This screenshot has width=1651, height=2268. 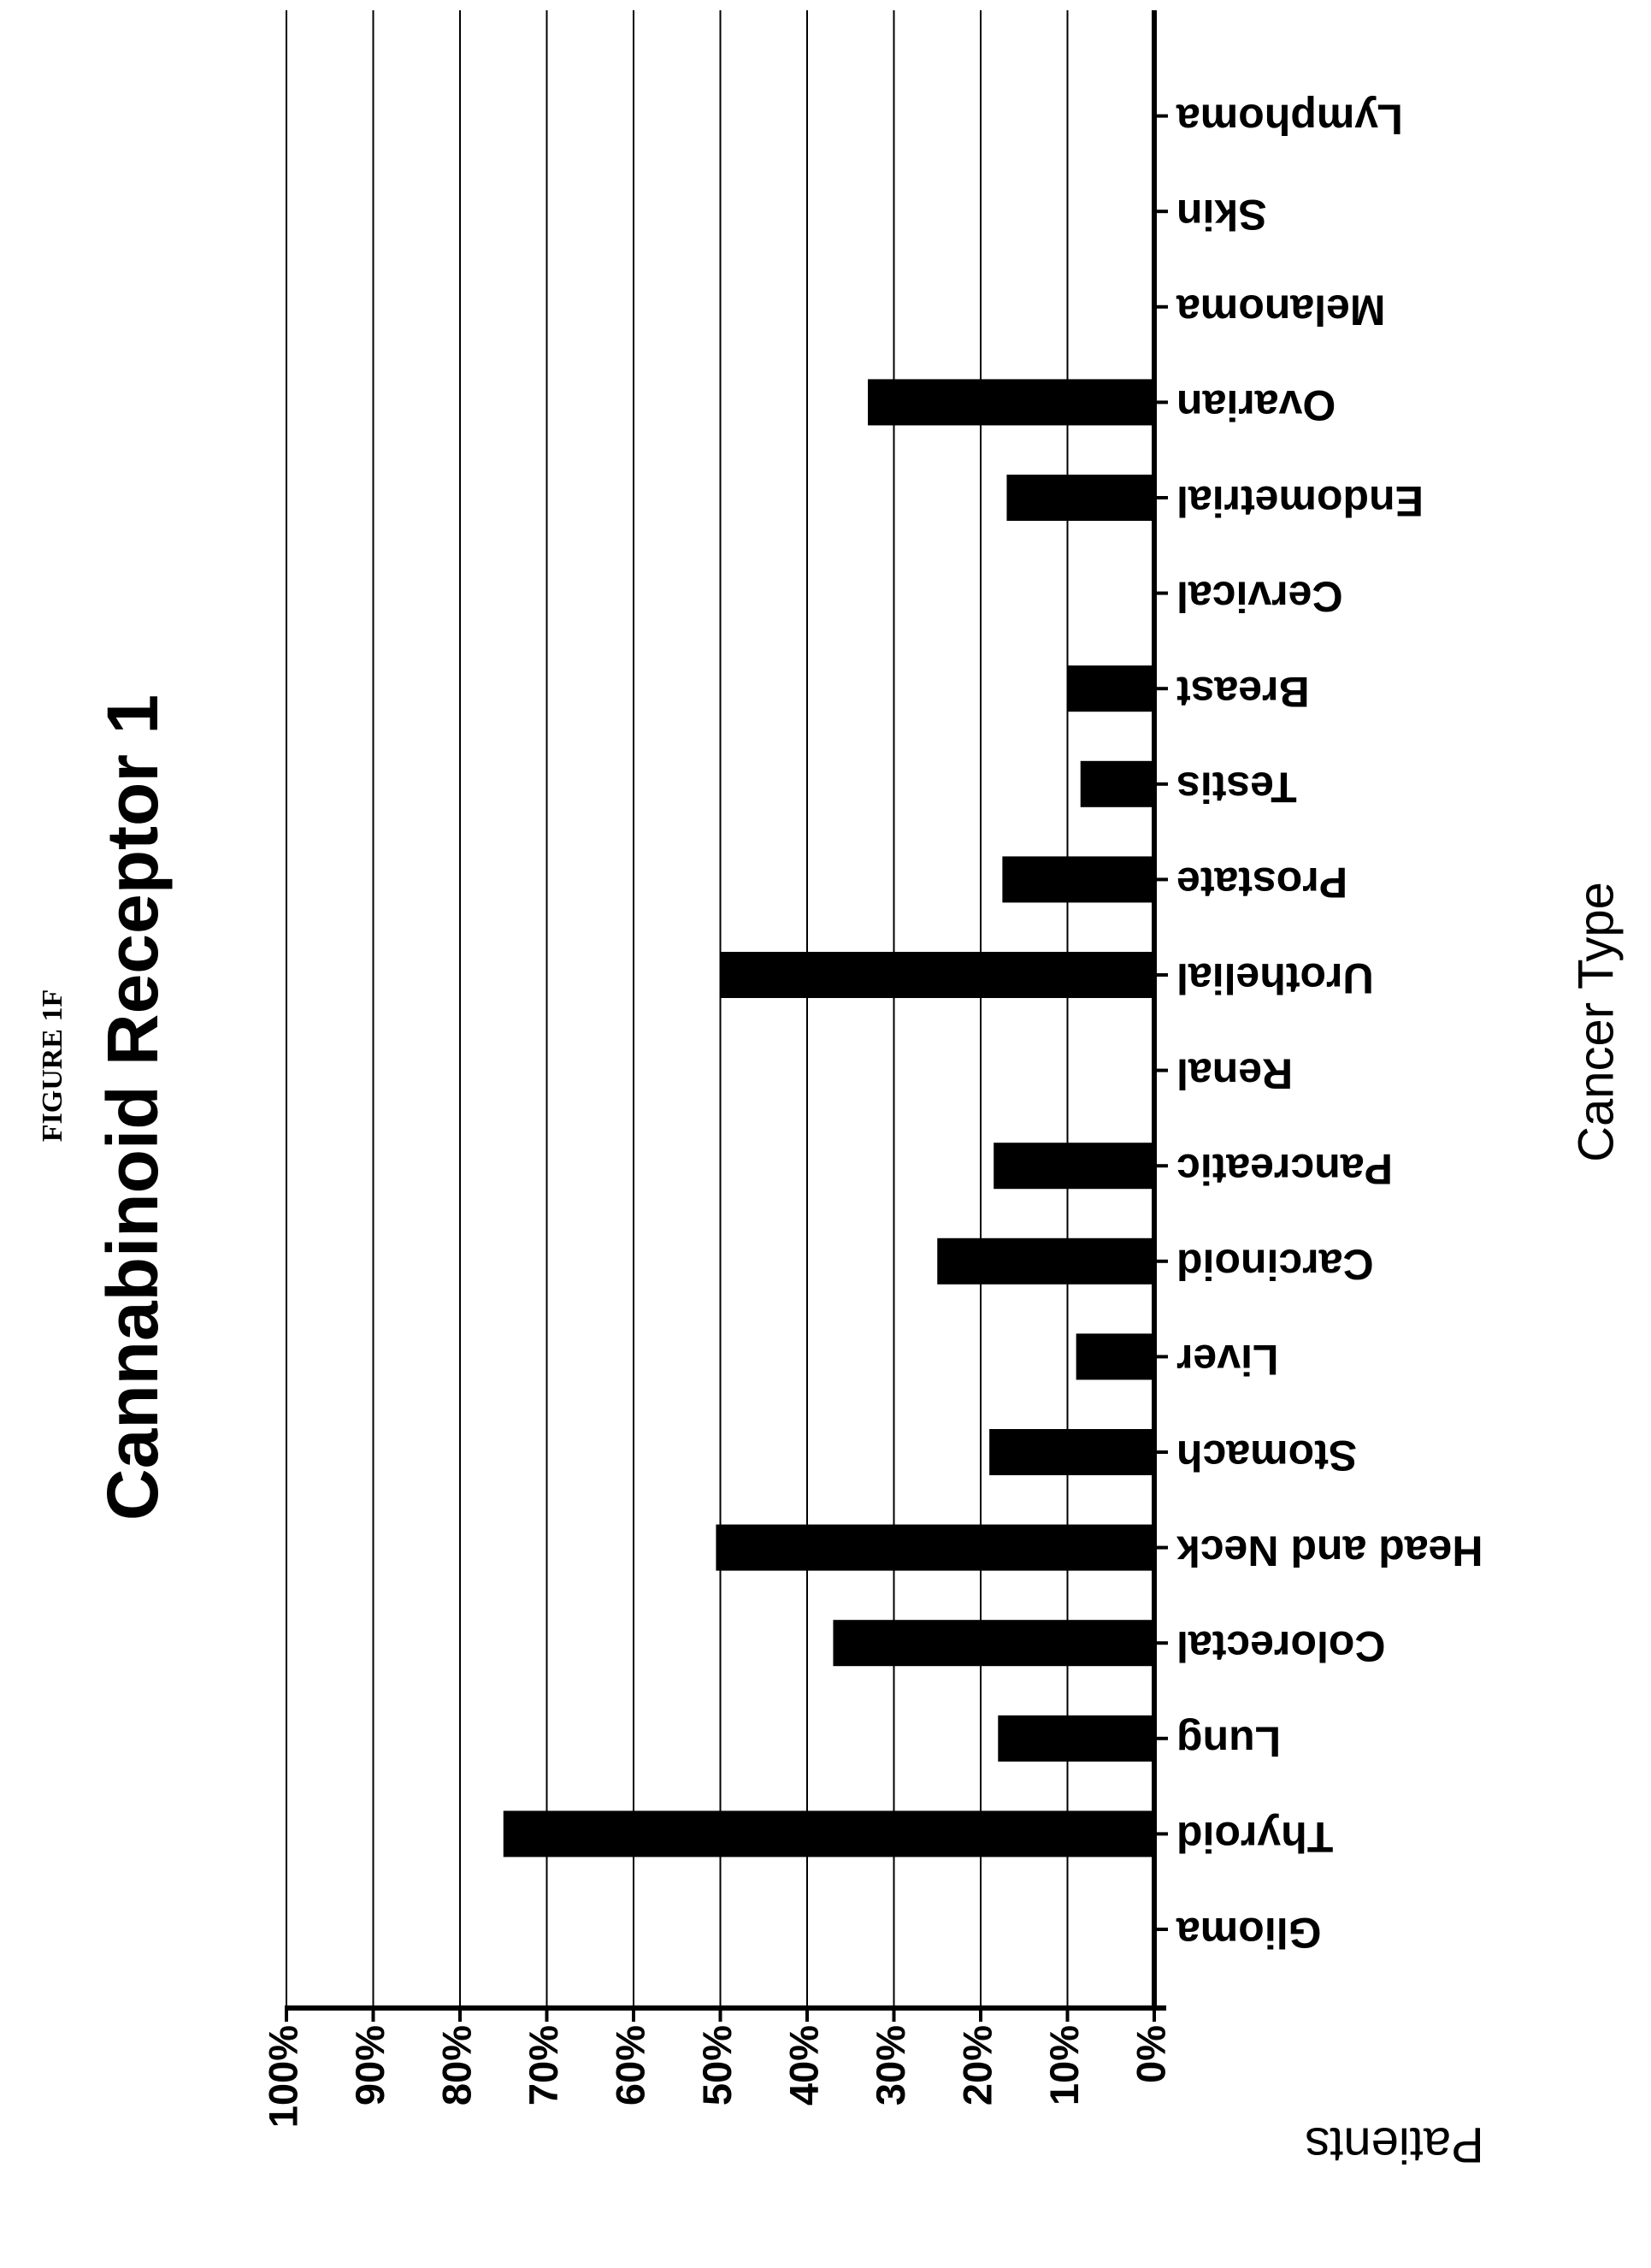 What do you see at coordinates (804, 2065) in the screenshot?
I see `y-tick-label: 40%` at bounding box center [804, 2065].